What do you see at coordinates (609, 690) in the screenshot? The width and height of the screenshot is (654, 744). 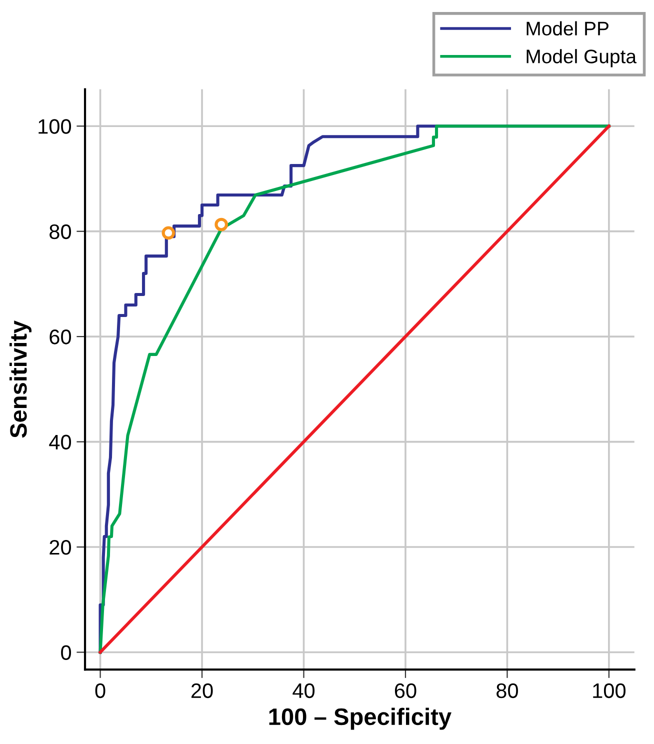 I see `x-tick-label: 100` at bounding box center [609, 690].